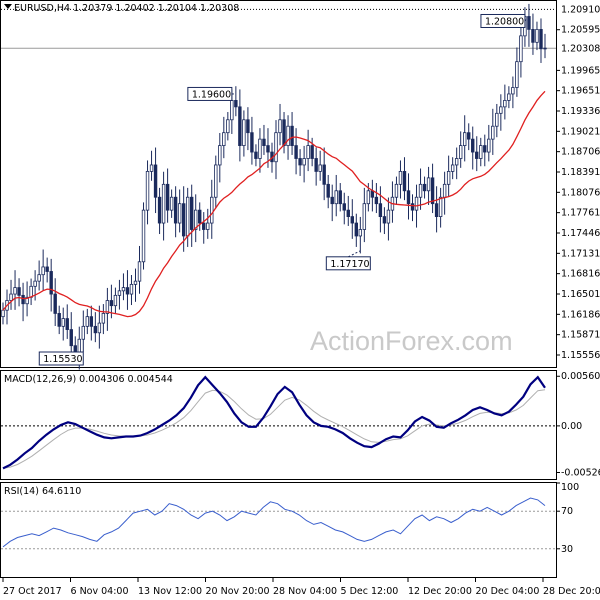  Describe the element at coordinates (100, 591) in the screenshot. I see `time-tick-label: 6 Nov 04:00` at that location.